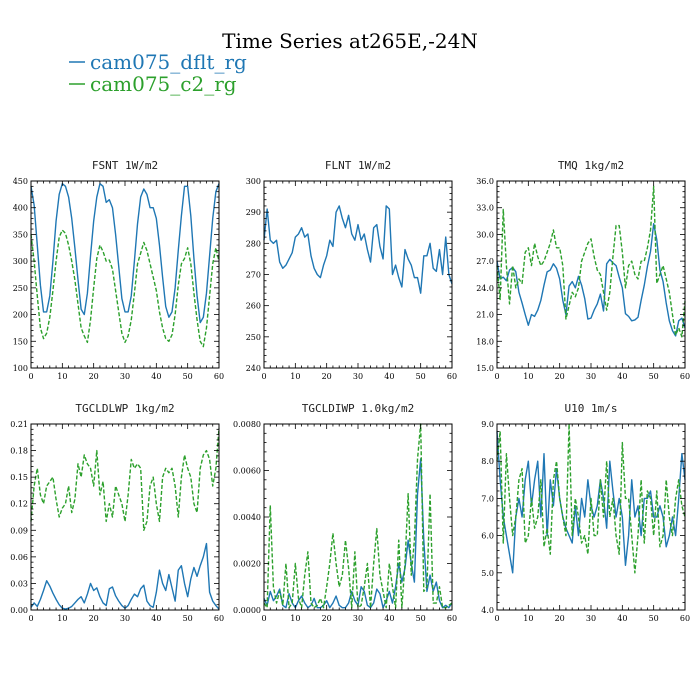 The height and width of the screenshot is (700, 700). I want to click on y-tick-label: 100, so click(20, 368).